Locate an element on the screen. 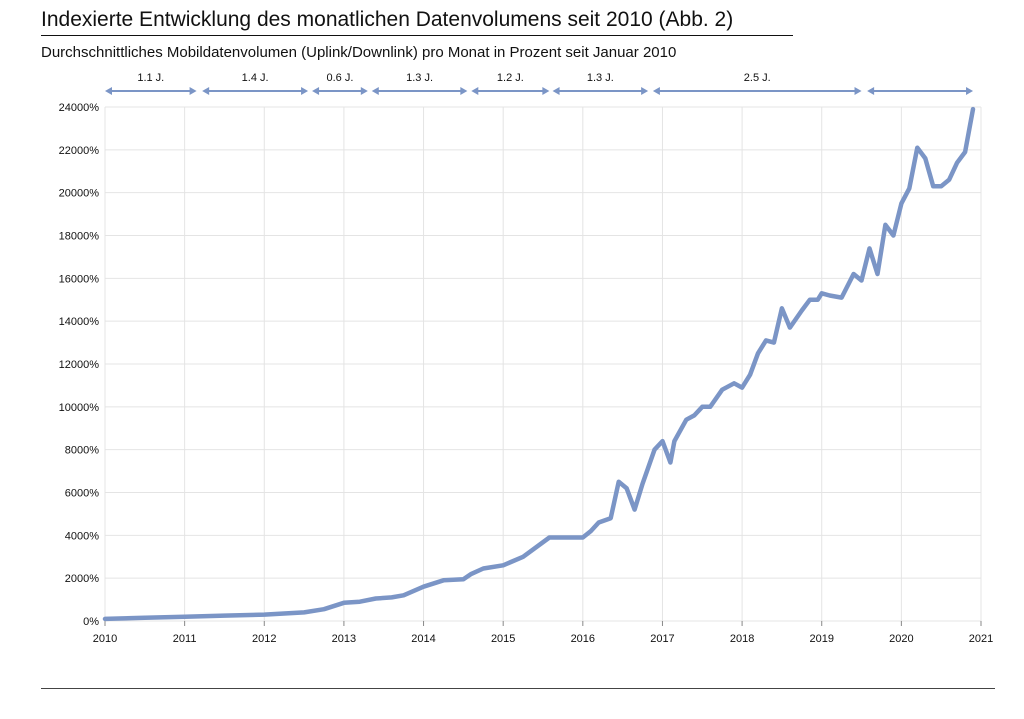  interval-label: 0.6 J. is located at coordinates (339, 78).